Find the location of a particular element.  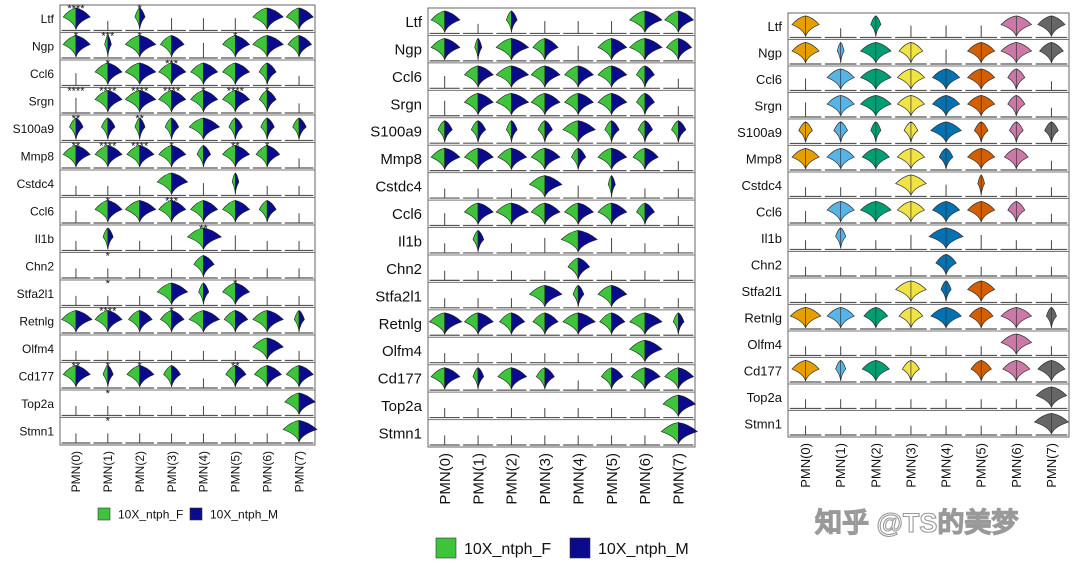

gene-label: Ngp is located at coordinates (770, 52).